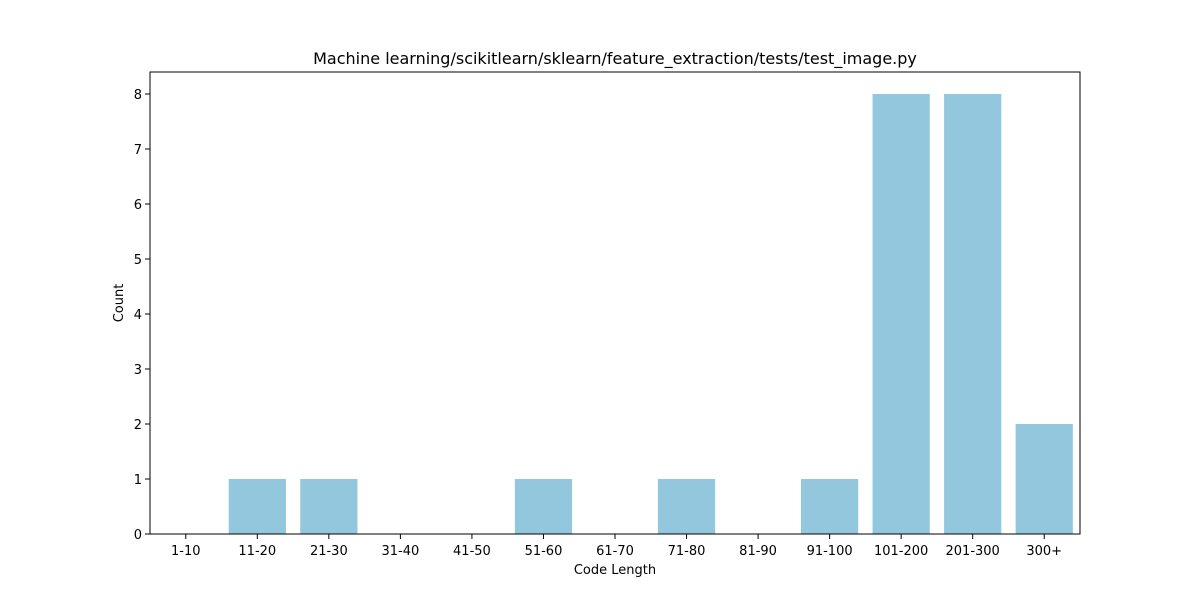  Describe the element at coordinates (138, 205) in the screenshot. I see `y-tick-label: 6` at that location.